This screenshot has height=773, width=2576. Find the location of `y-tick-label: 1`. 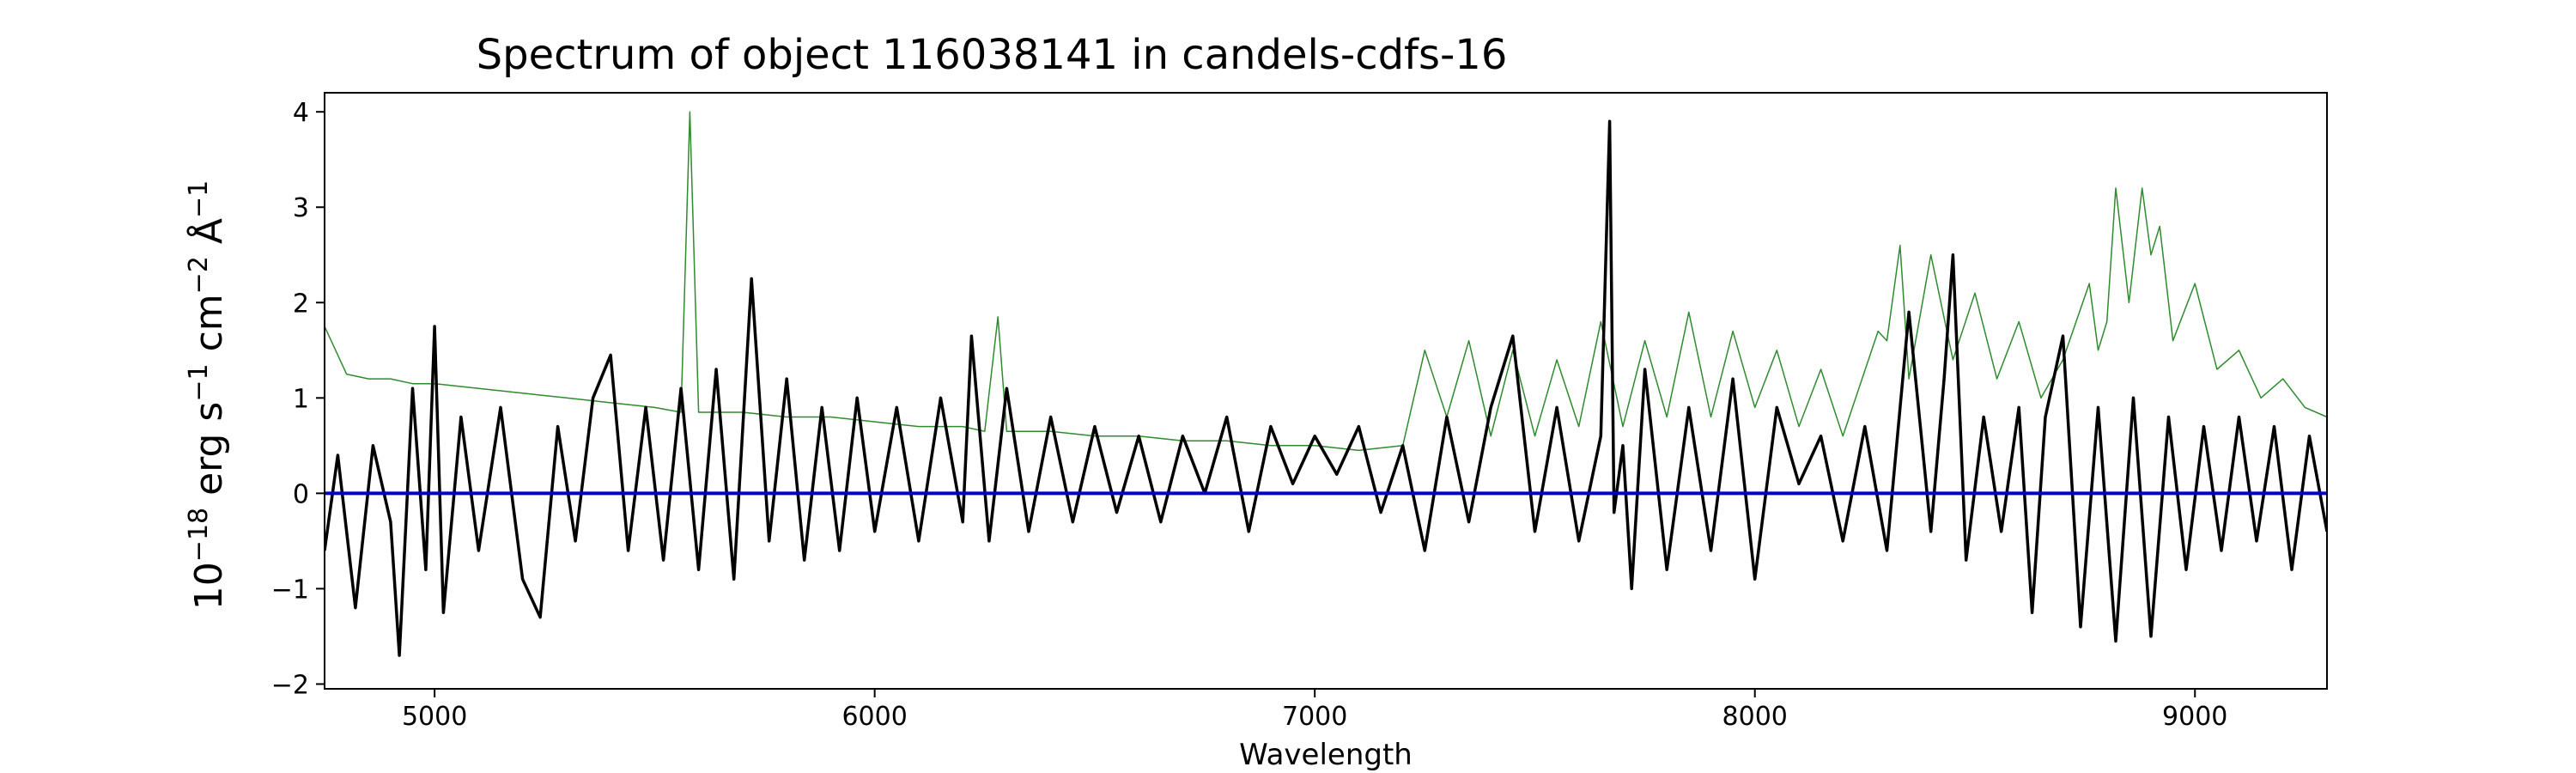

y-tick-label: 1 is located at coordinates (301, 399).